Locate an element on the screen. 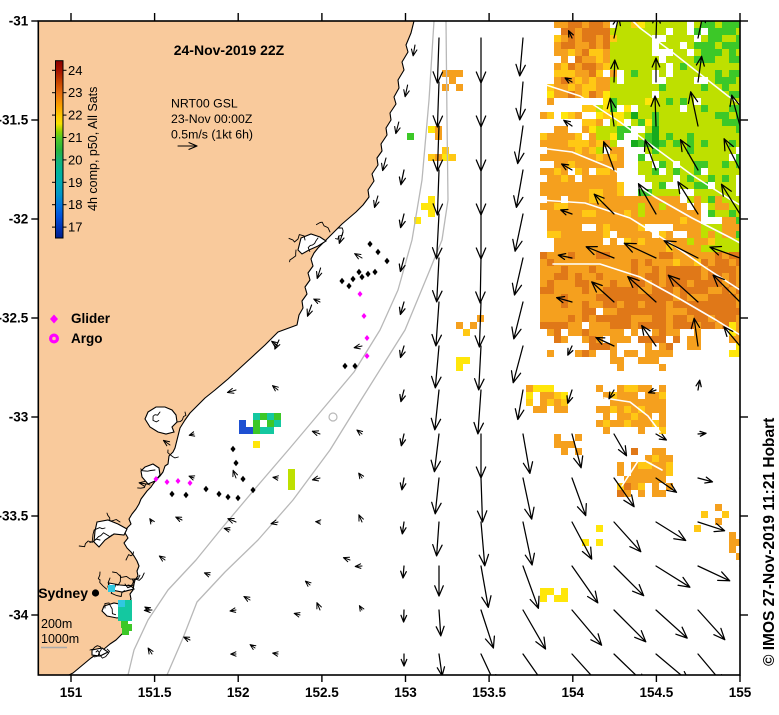 The height and width of the screenshot is (715, 779). svg-text: 4h comp, p50, All Sats is located at coordinates (93, 149).